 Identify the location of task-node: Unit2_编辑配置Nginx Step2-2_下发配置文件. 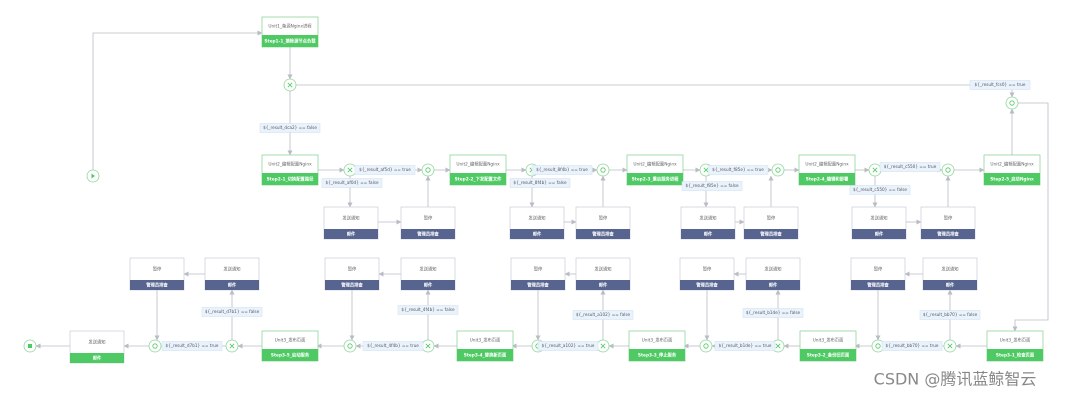
(478, 170).